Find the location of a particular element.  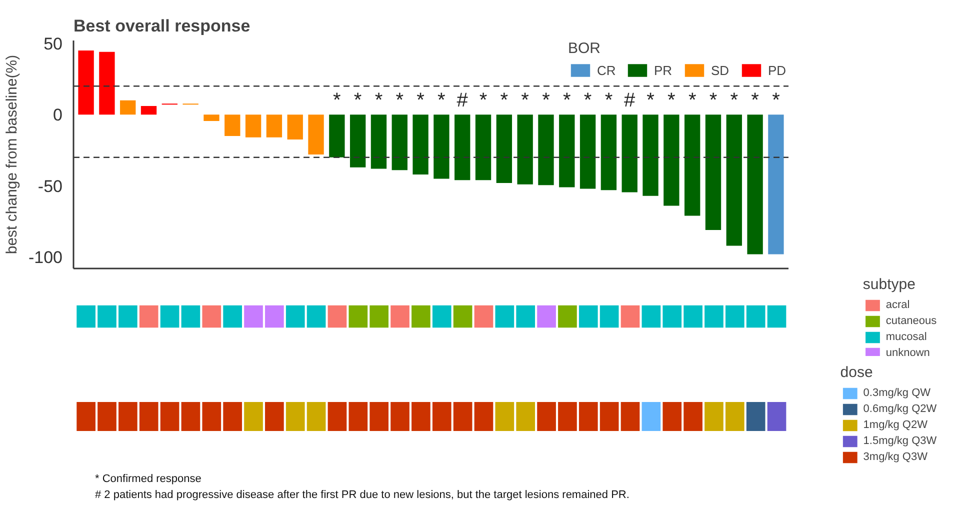

legend-title: dose is located at coordinates (857, 372).